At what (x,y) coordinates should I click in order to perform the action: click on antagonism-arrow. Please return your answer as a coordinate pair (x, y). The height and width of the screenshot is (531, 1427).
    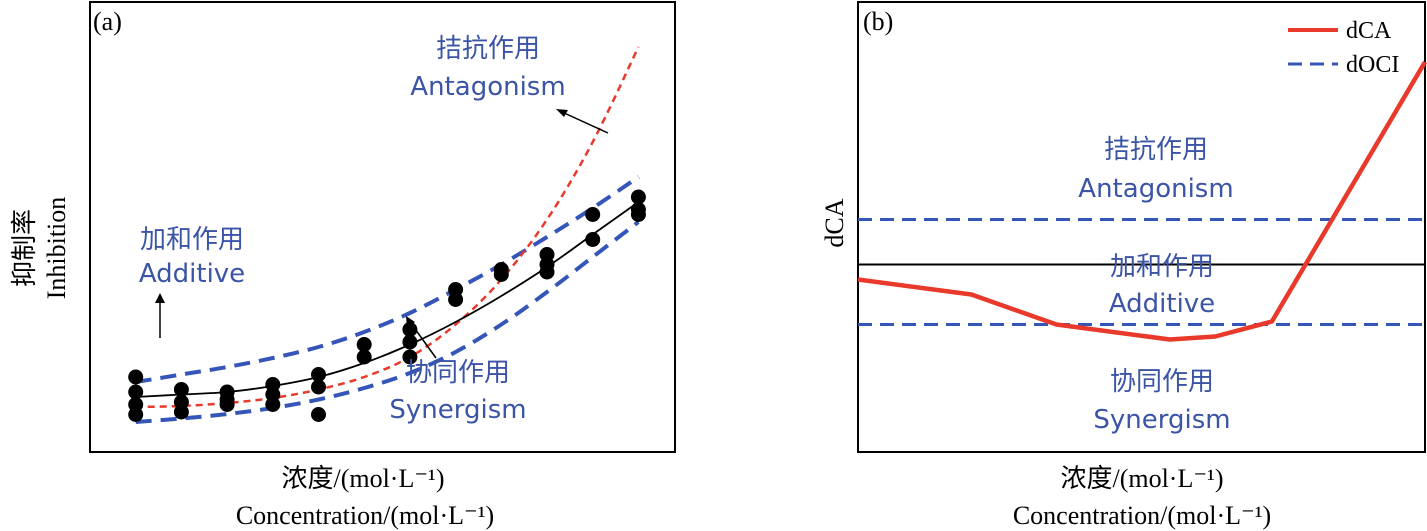
    Looking at the image, I should click on (585, 122).